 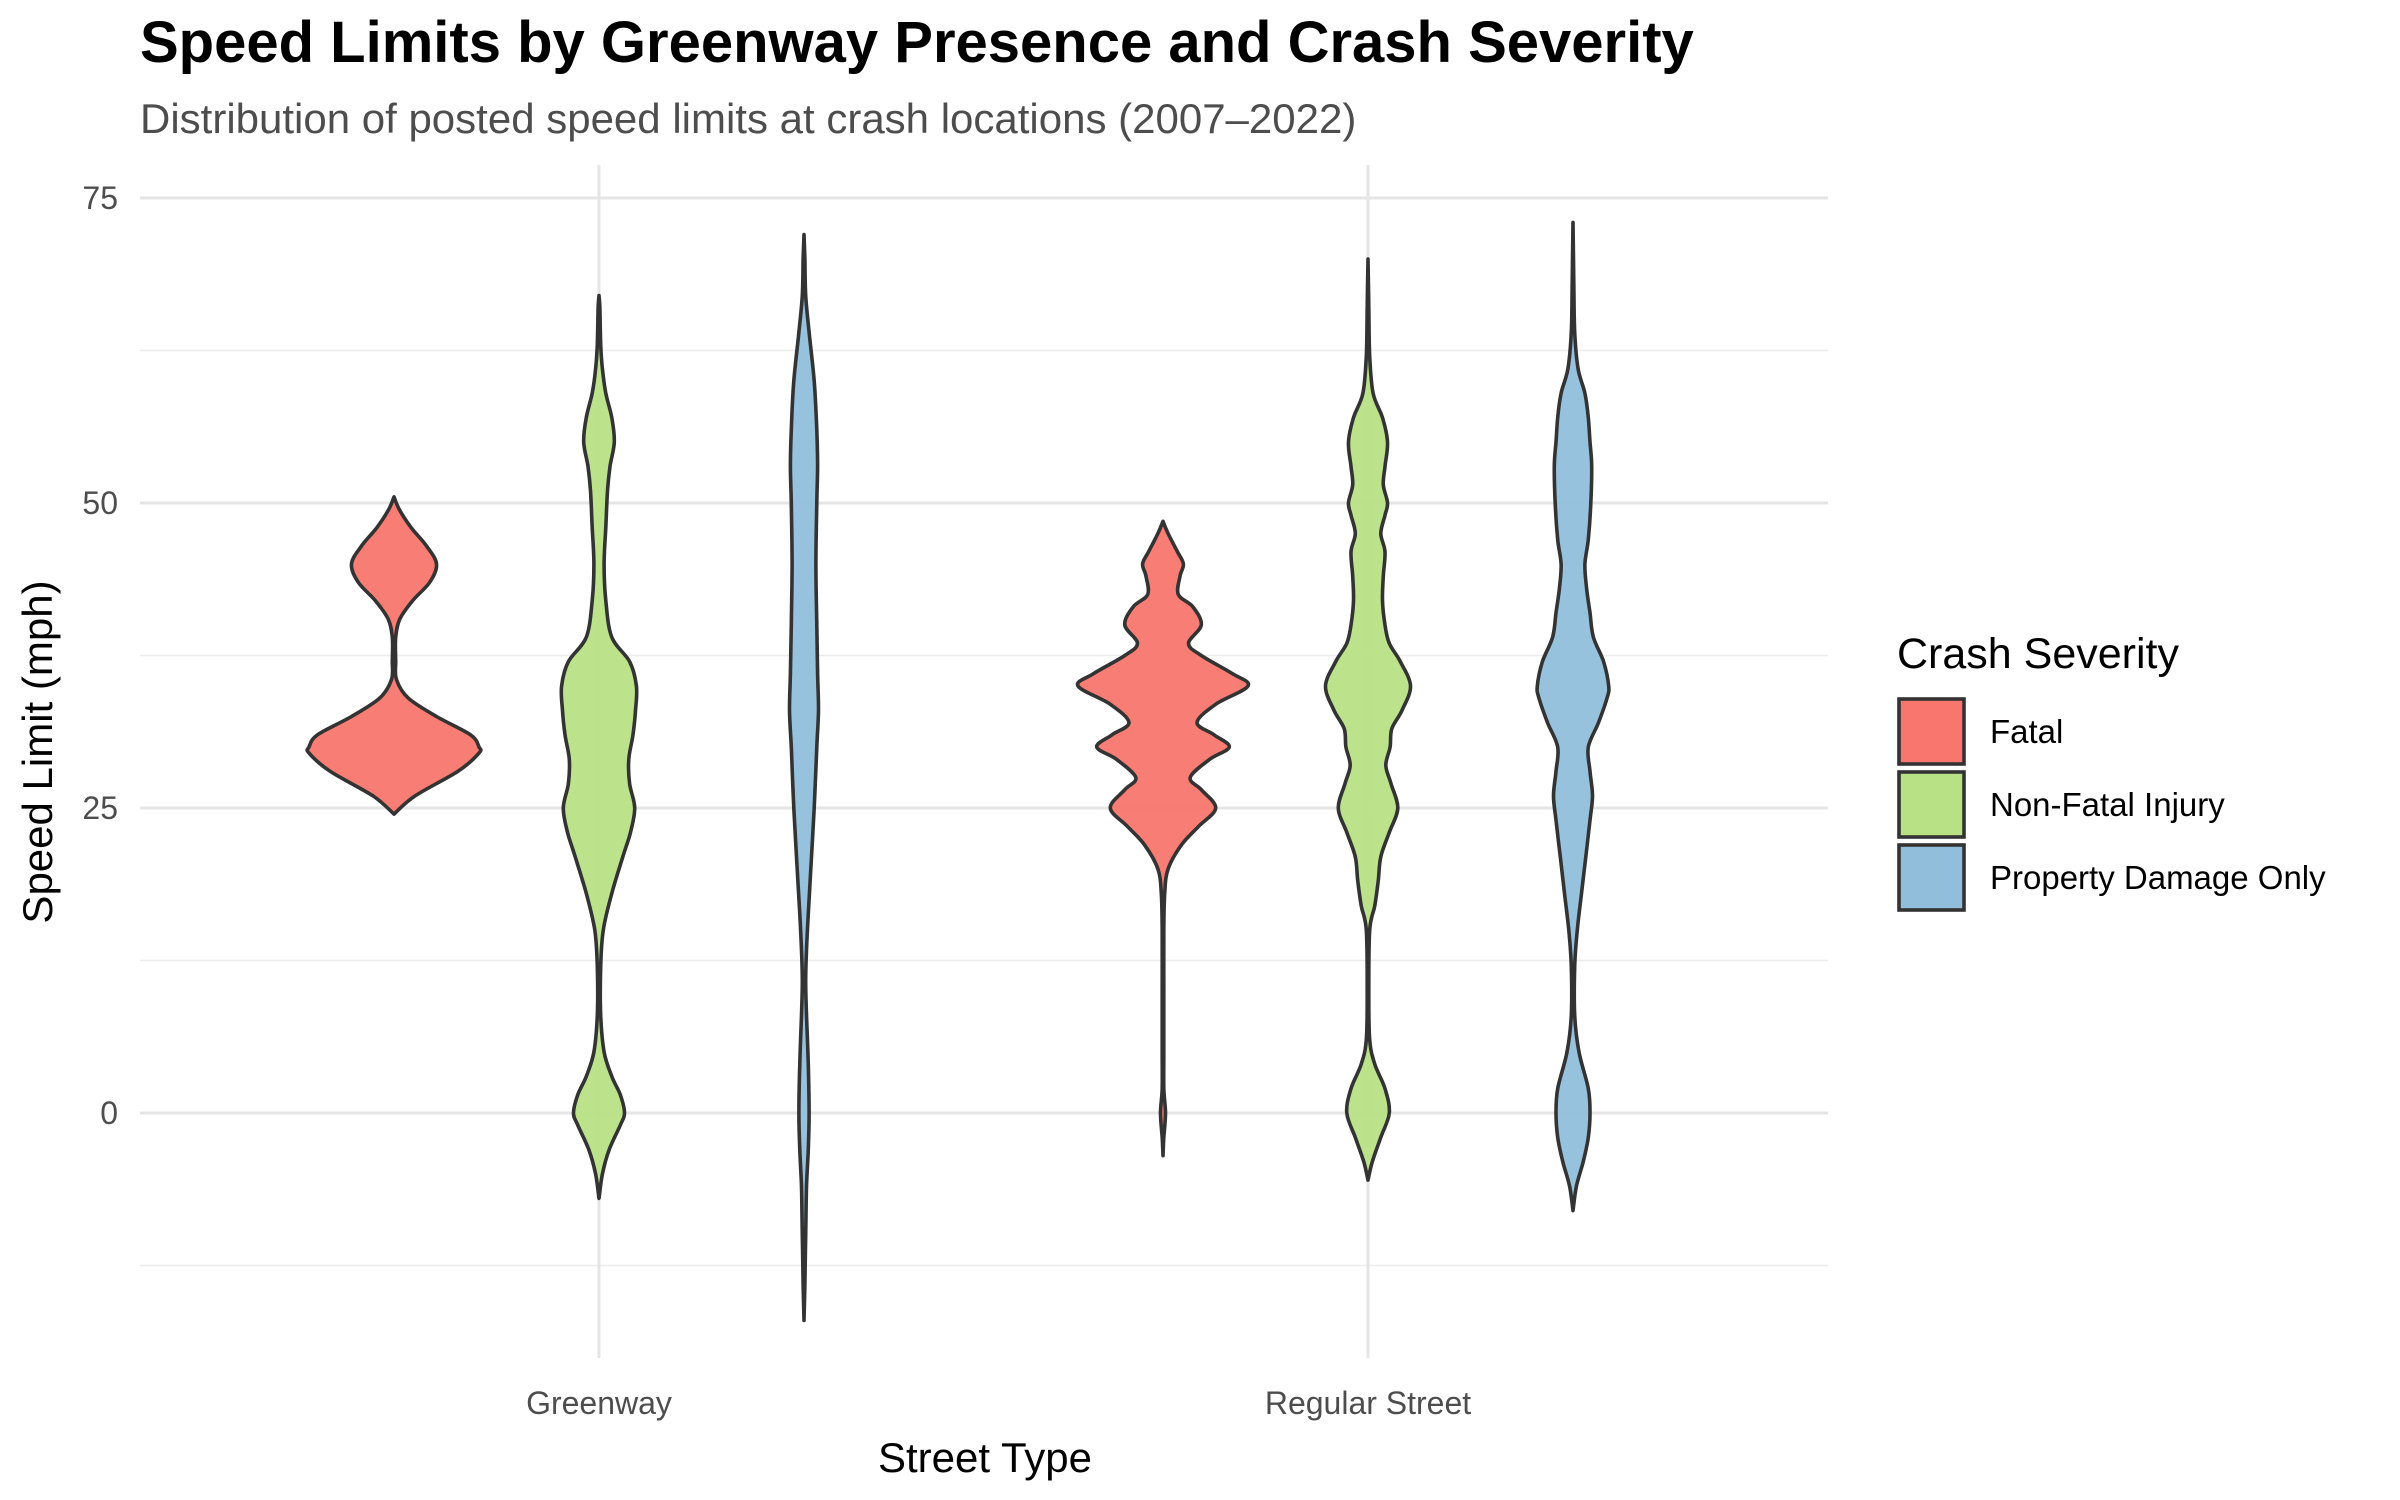 What do you see at coordinates (1573, 716) in the screenshot?
I see `violin-property-damage-only-regular-street` at bounding box center [1573, 716].